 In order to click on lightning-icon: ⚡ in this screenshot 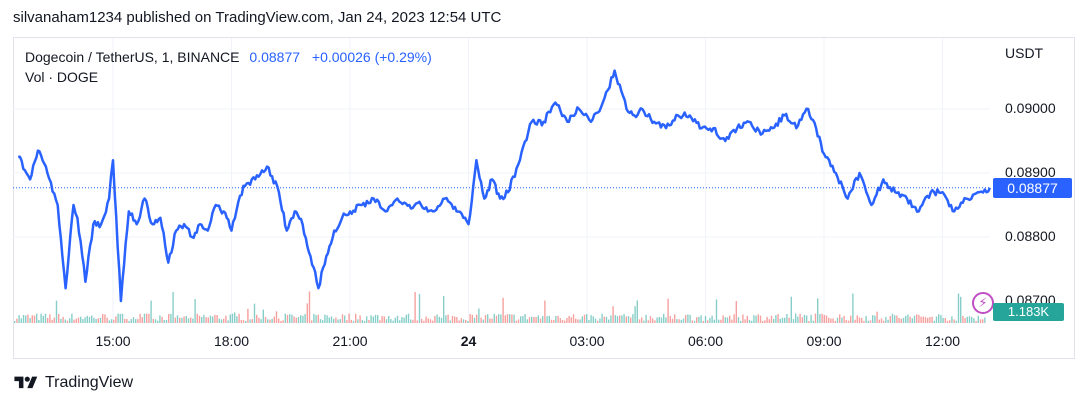, I will do `click(983, 303)`.